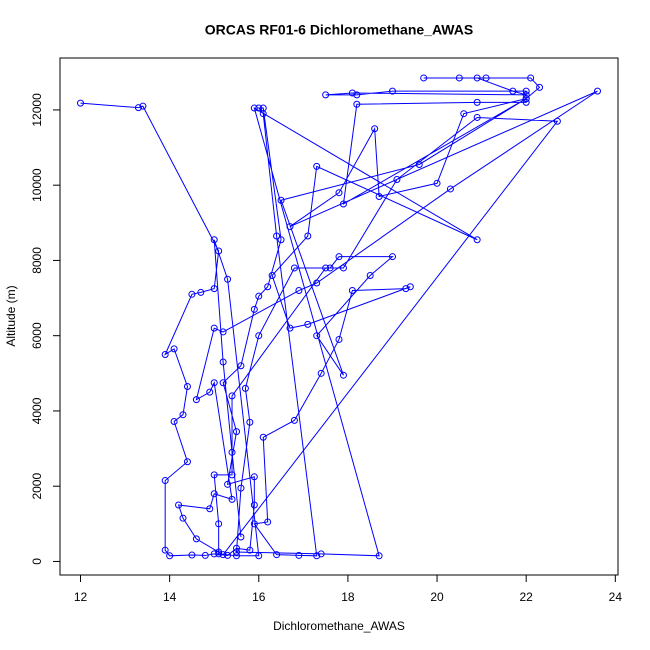 The width and height of the screenshot is (650, 650). What do you see at coordinates (37, 110) in the screenshot?
I see `y-tick-label: 12000` at bounding box center [37, 110].